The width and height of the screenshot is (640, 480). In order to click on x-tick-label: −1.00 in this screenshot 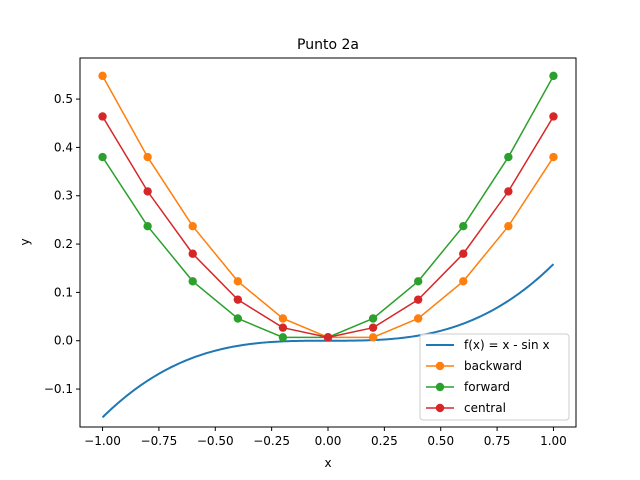, I will do `click(102, 441)`.